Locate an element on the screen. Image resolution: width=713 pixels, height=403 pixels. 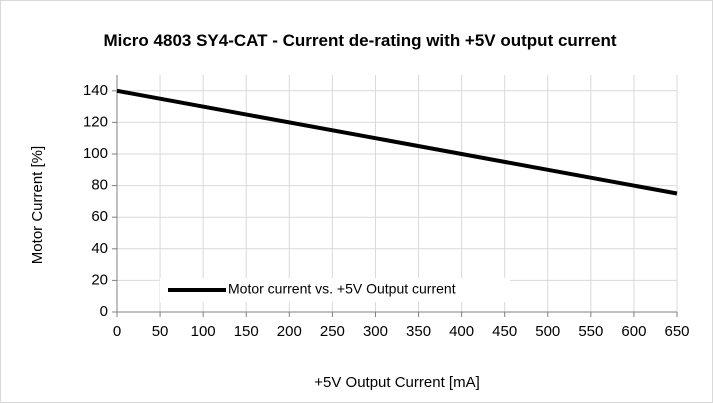
y-axis-label: Motor Current [%] is located at coordinates (37, 205).